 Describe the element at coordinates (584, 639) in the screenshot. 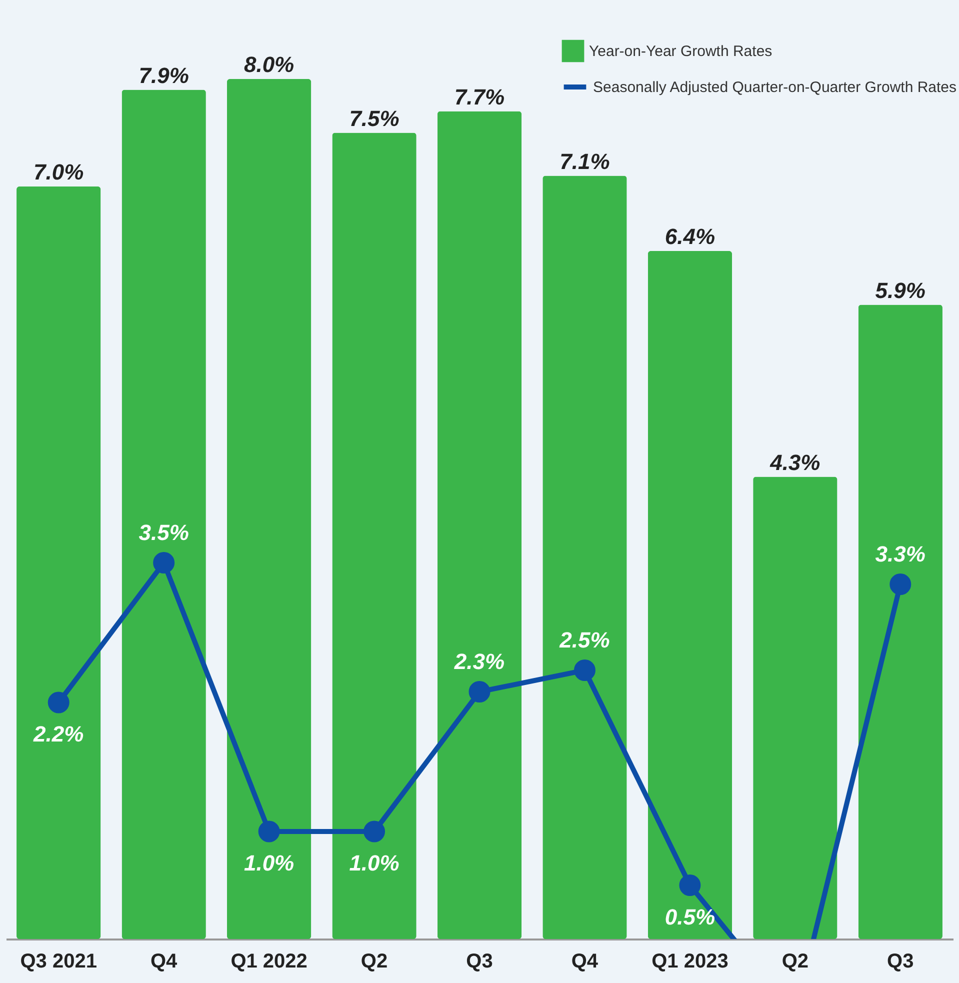

I see `data-label: 2.5%` at that location.